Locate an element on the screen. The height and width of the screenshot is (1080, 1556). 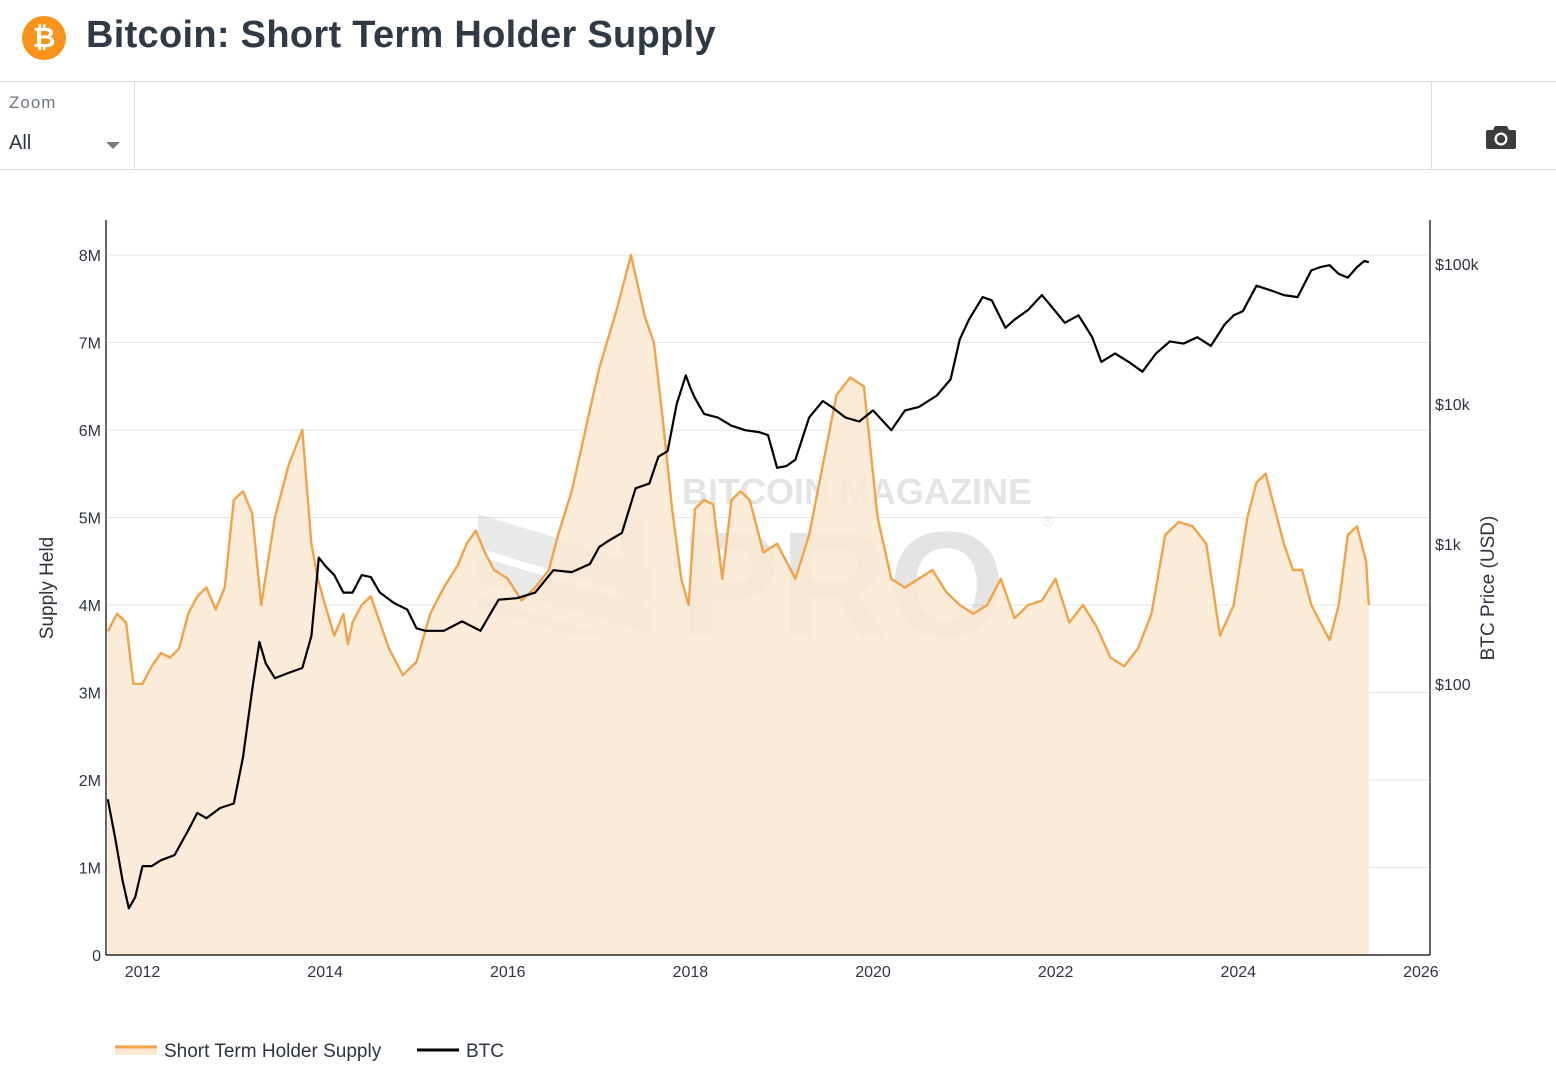
chart-toolbar: Zoom All is located at coordinates (778, 125).